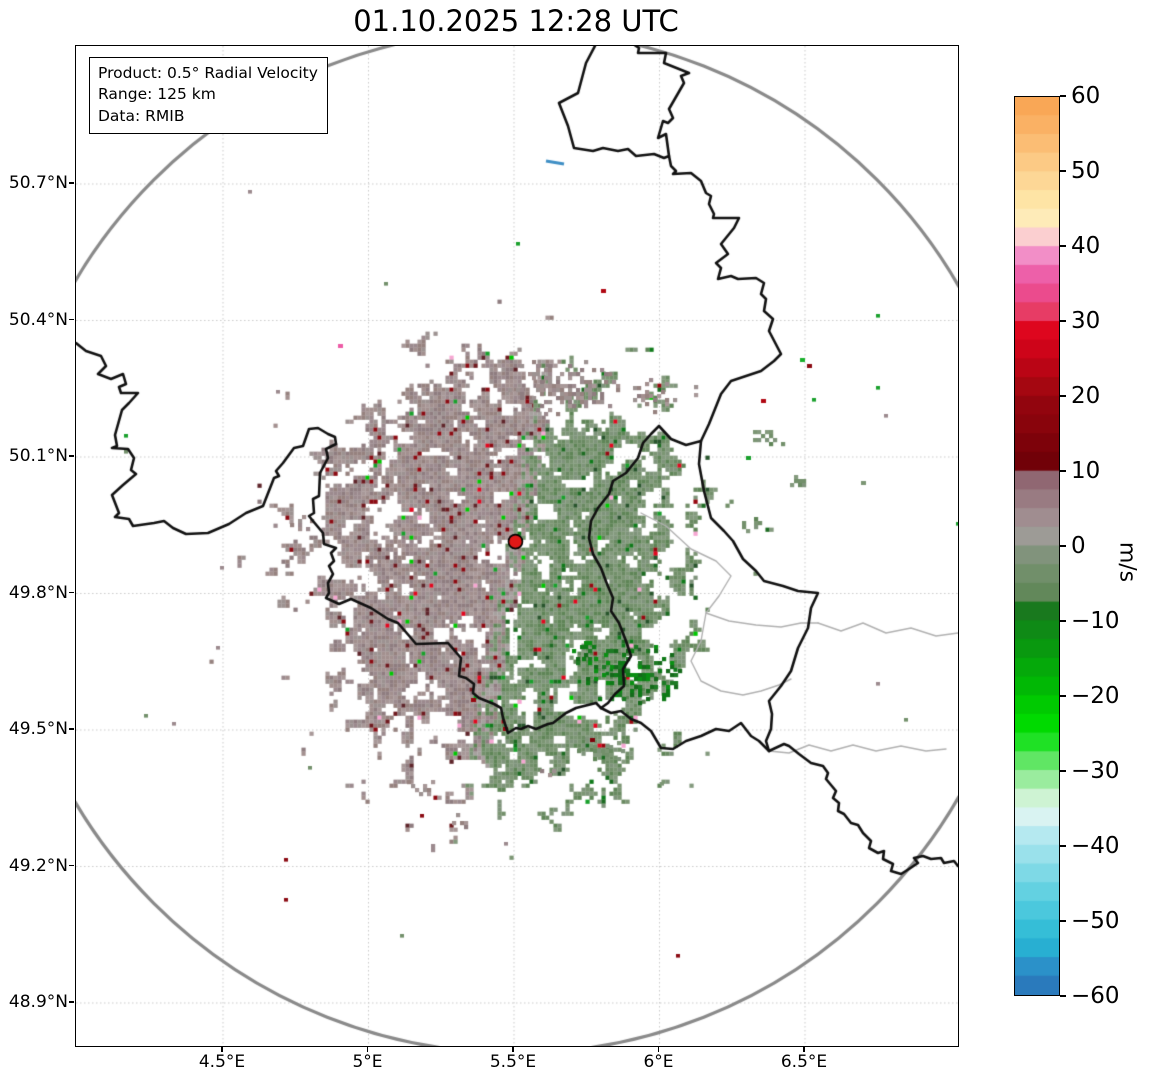 This screenshot has height=1081, width=1171. I want to click on colorbar-tick-label: −40, so click(1095, 846).